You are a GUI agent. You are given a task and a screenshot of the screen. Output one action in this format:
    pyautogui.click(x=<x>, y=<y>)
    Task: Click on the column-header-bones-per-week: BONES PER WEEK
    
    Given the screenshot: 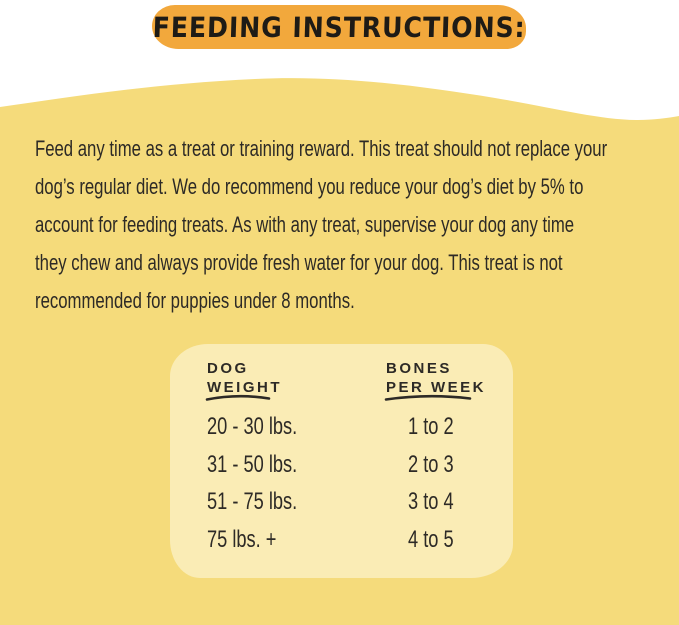 What is the action you would take?
    pyautogui.click(x=436, y=378)
    